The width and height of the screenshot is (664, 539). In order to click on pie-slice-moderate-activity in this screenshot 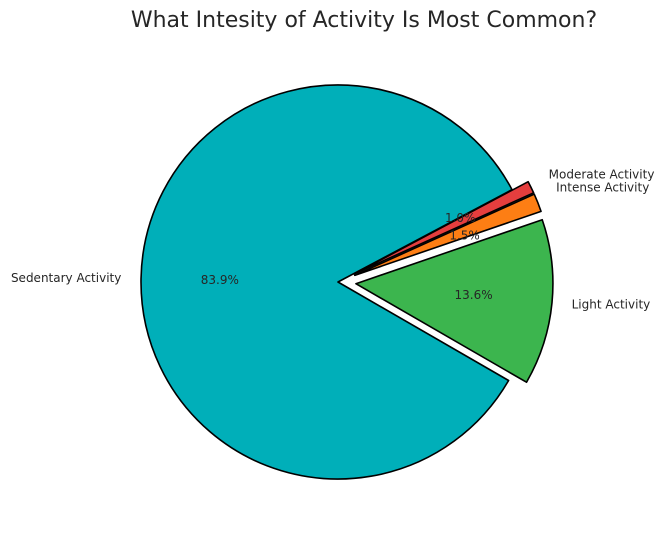, I will do `click(444, 227)`.